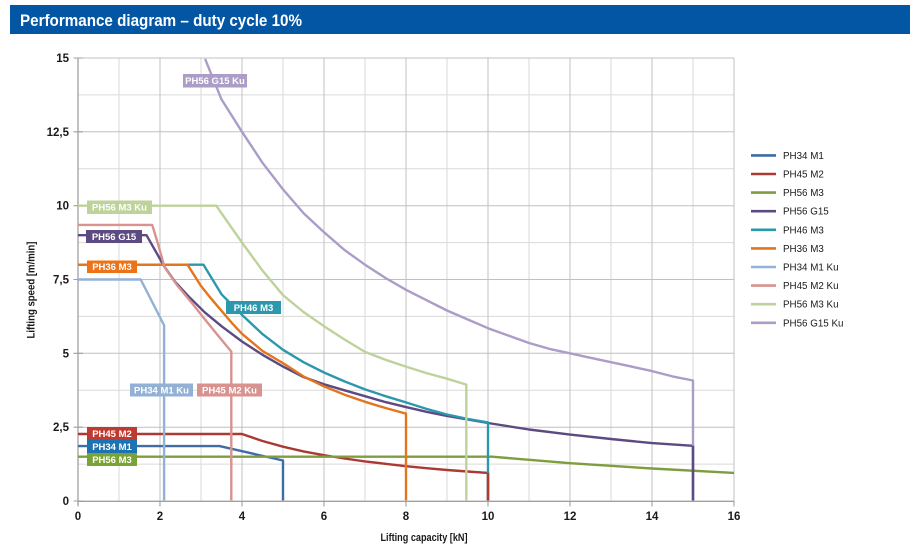 This screenshot has height=557, width=921. What do you see at coordinates (161, 21) in the screenshot?
I see `svg-text:Performance diagram – duty cyc: Performance diagram – duty cycle 10%` at bounding box center [161, 21].